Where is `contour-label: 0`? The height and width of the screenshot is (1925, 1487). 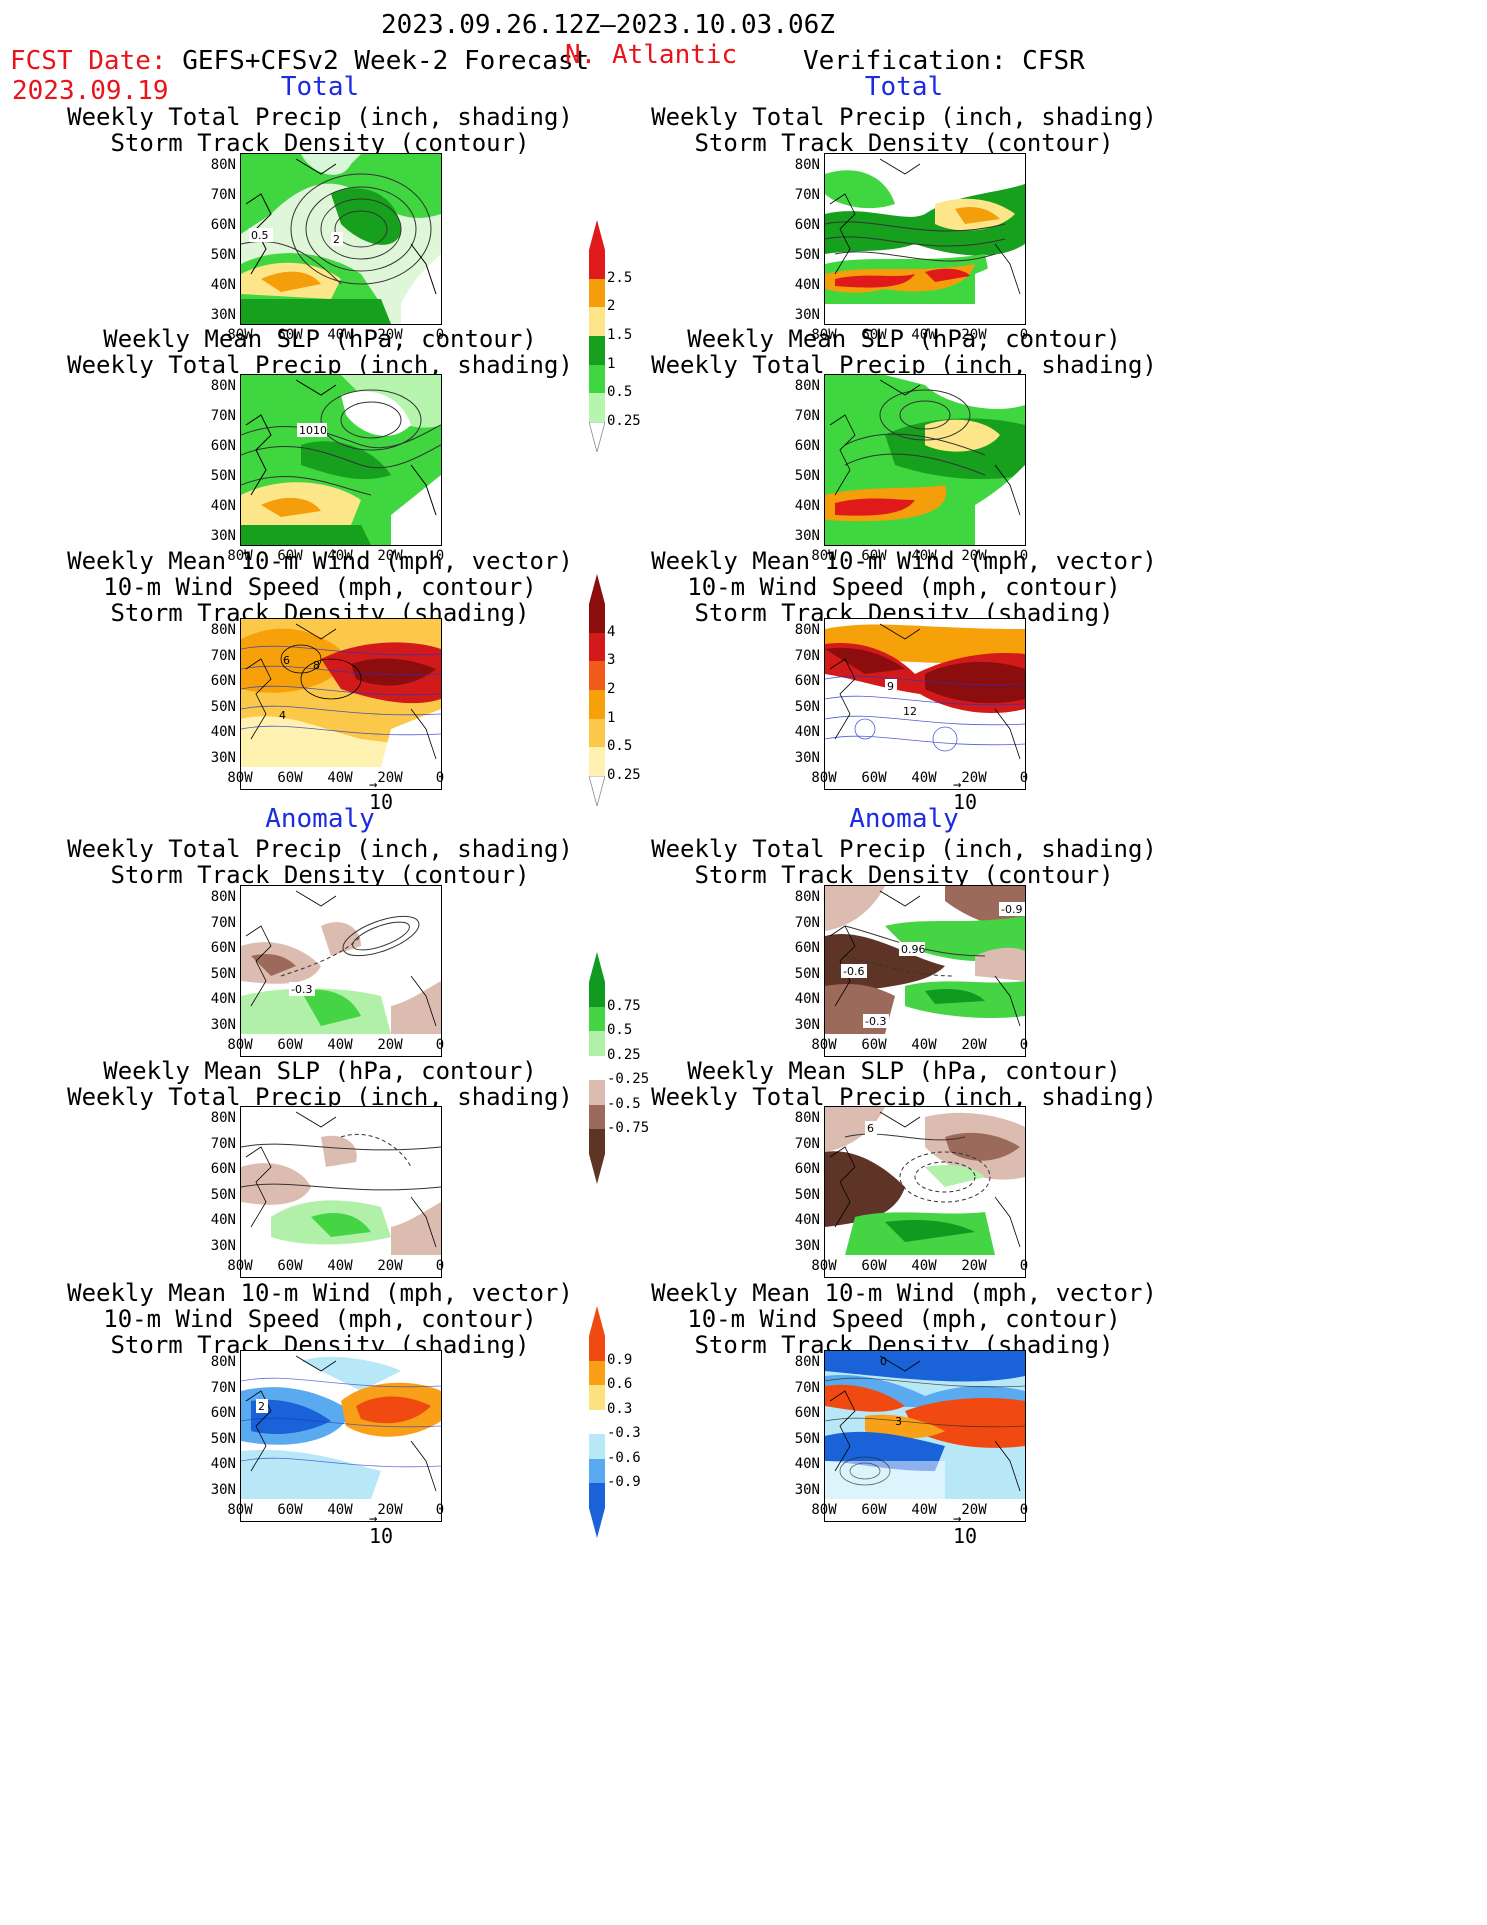
contour-label: 0 is located at coordinates (883, 1361).